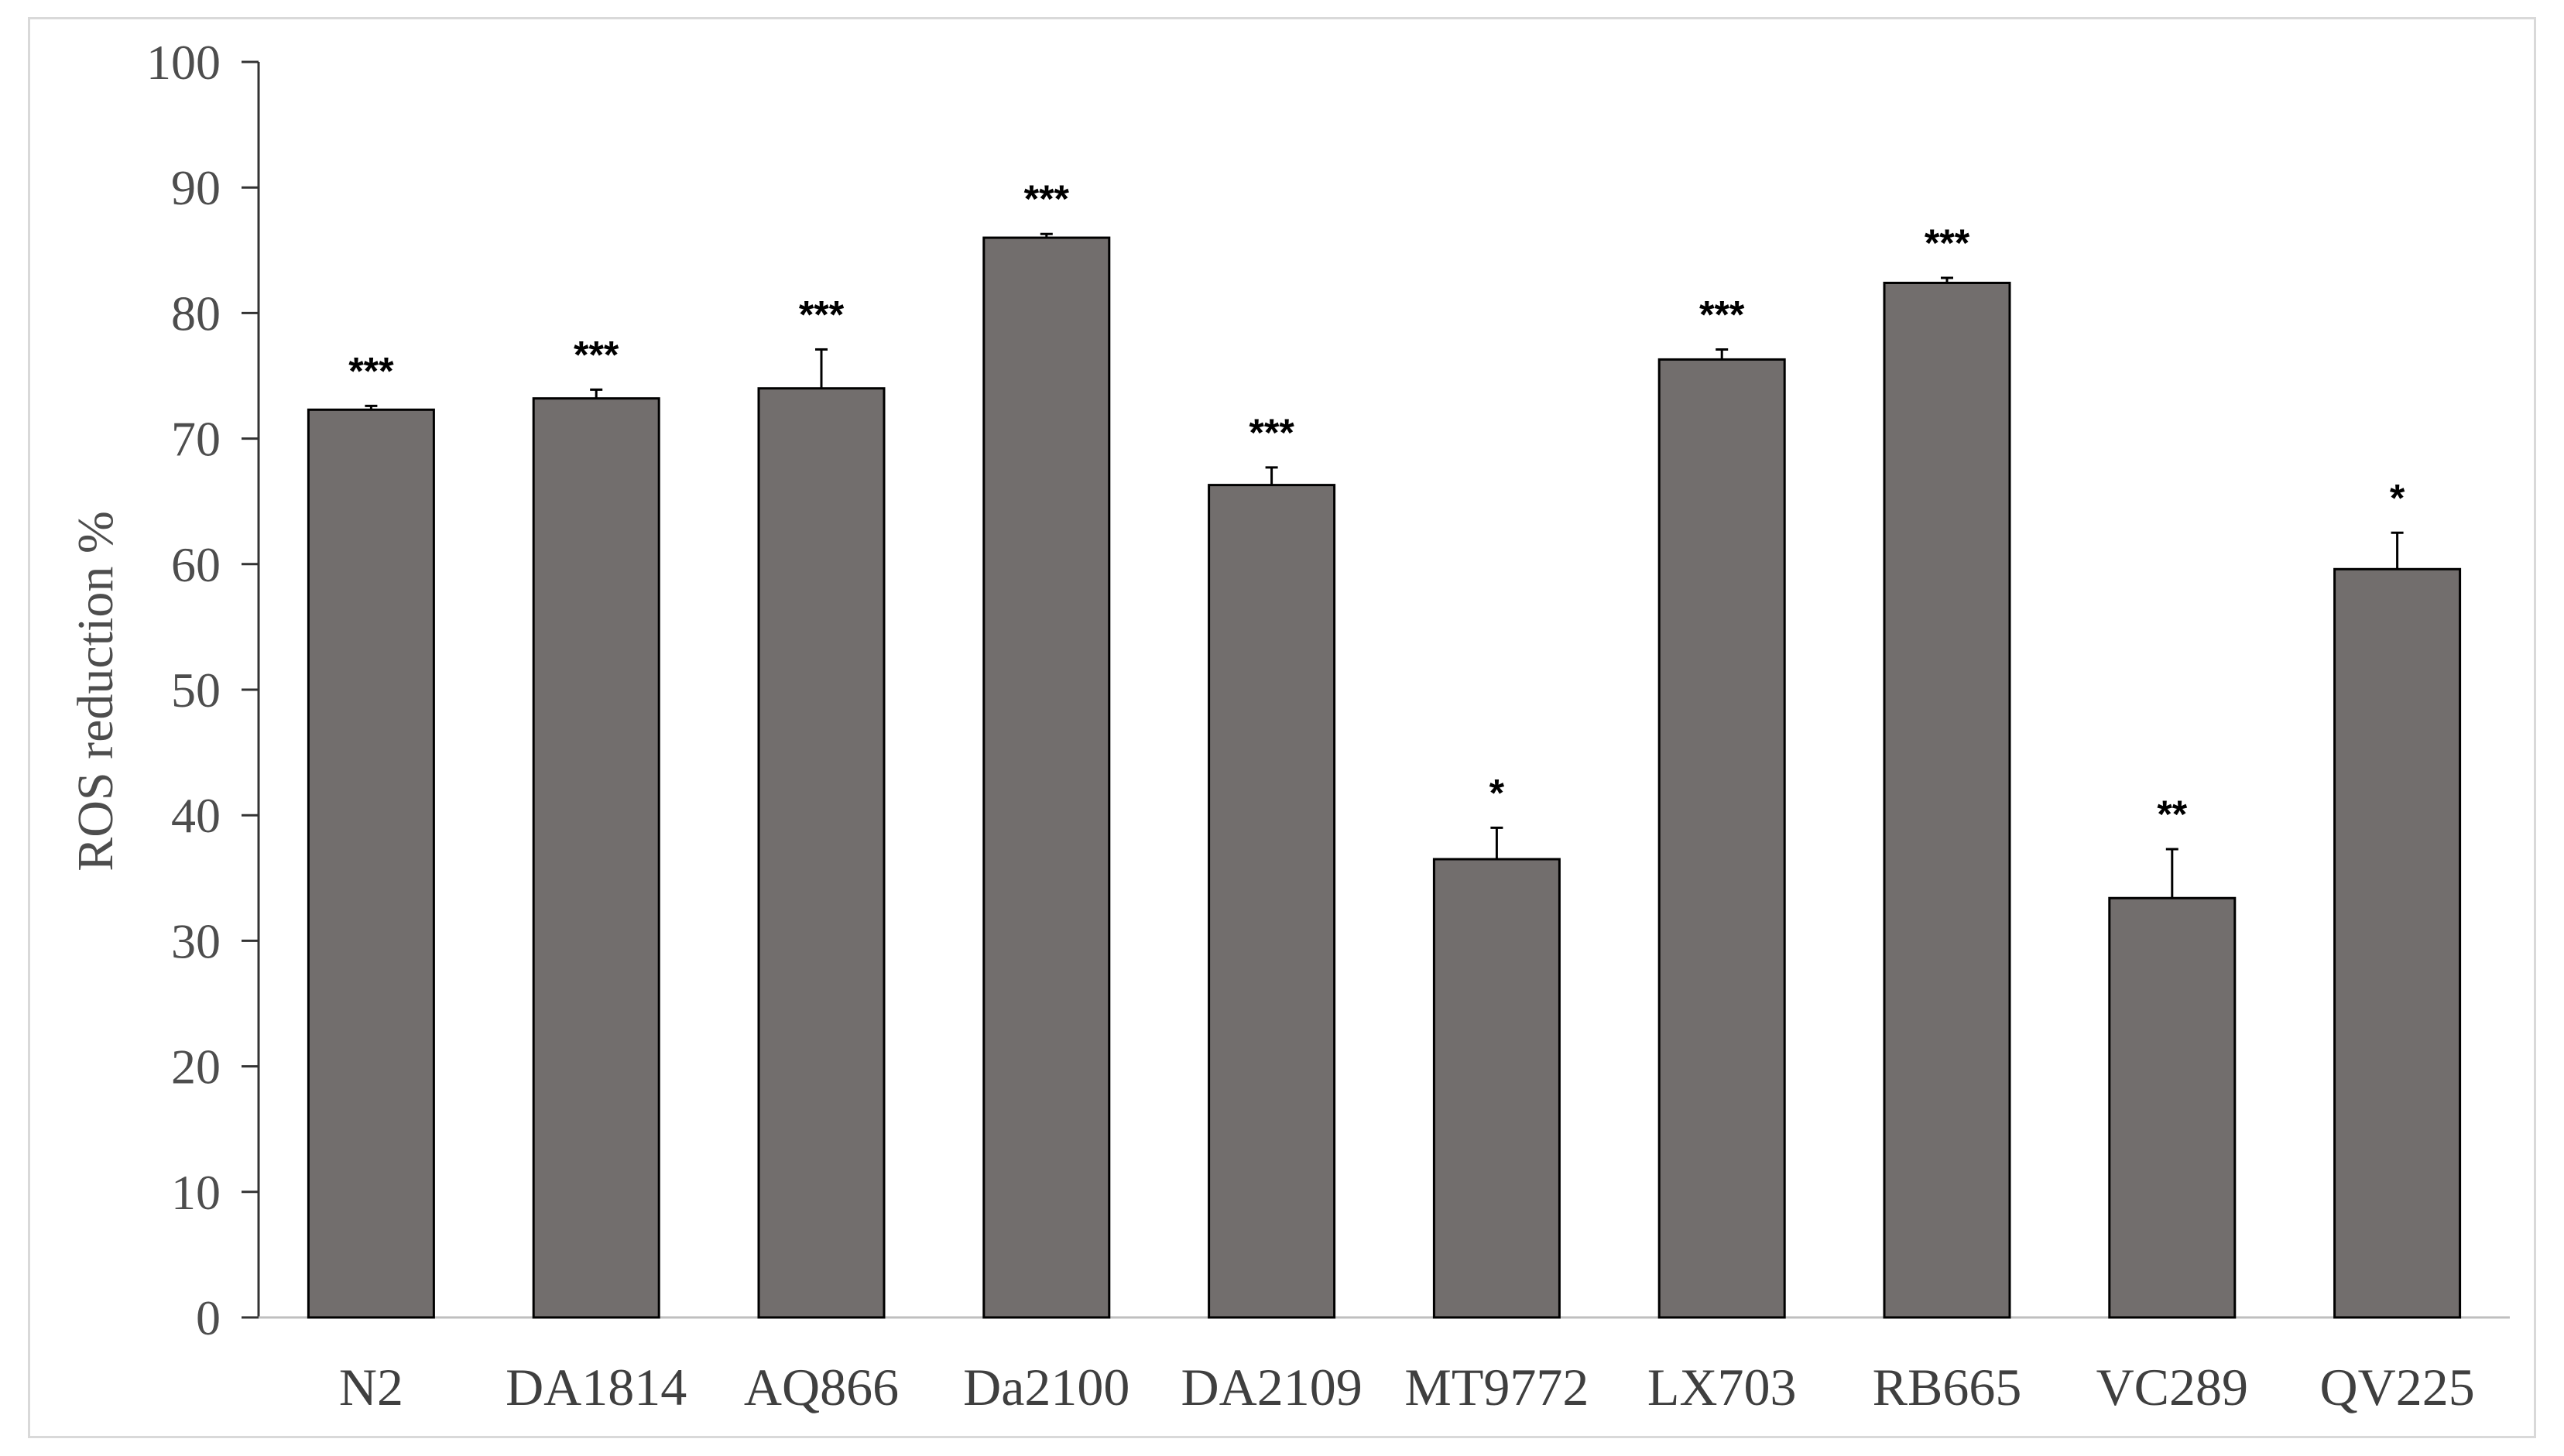 This screenshot has width=2564, height=1456. Describe the element at coordinates (208, 1317) in the screenshot. I see `y-tick-label: 0` at that location.